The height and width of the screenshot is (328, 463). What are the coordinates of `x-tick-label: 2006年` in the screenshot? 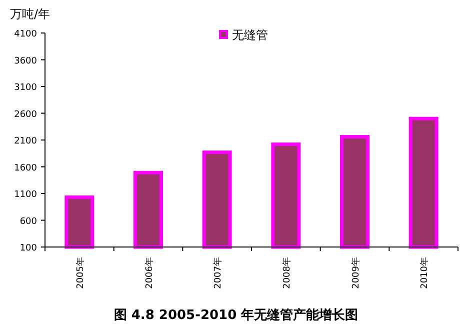 It's located at (149, 273).